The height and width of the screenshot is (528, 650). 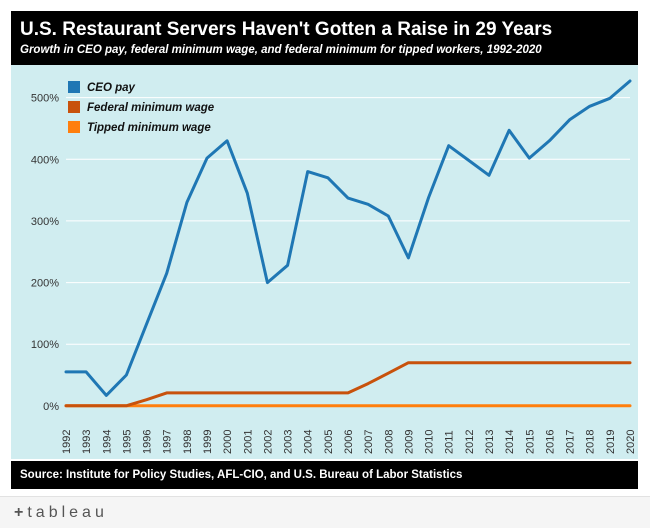 I want to click on x-tick-label: 2010, so click(x=430, y=442).